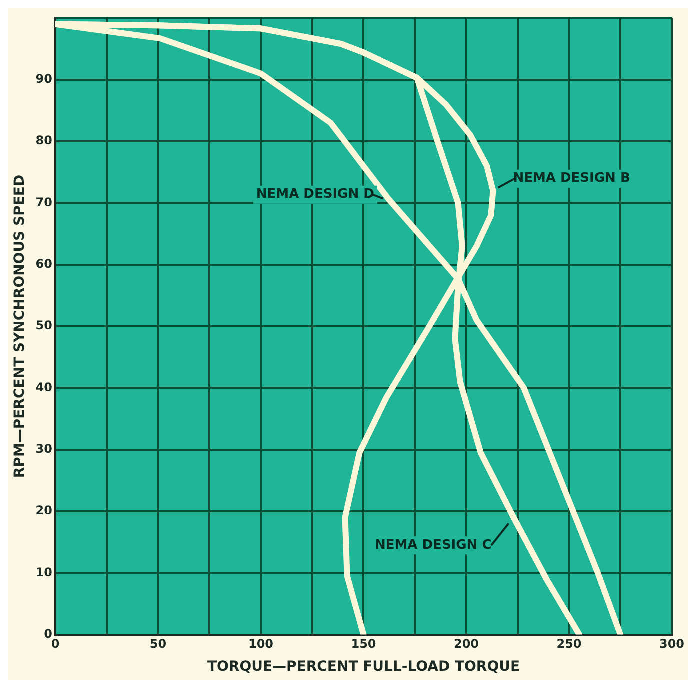 Image resolution: width=696 pixels, height=688 pixels. I want to click on series-label: NEMA DESIGN B, so click(571, 178).